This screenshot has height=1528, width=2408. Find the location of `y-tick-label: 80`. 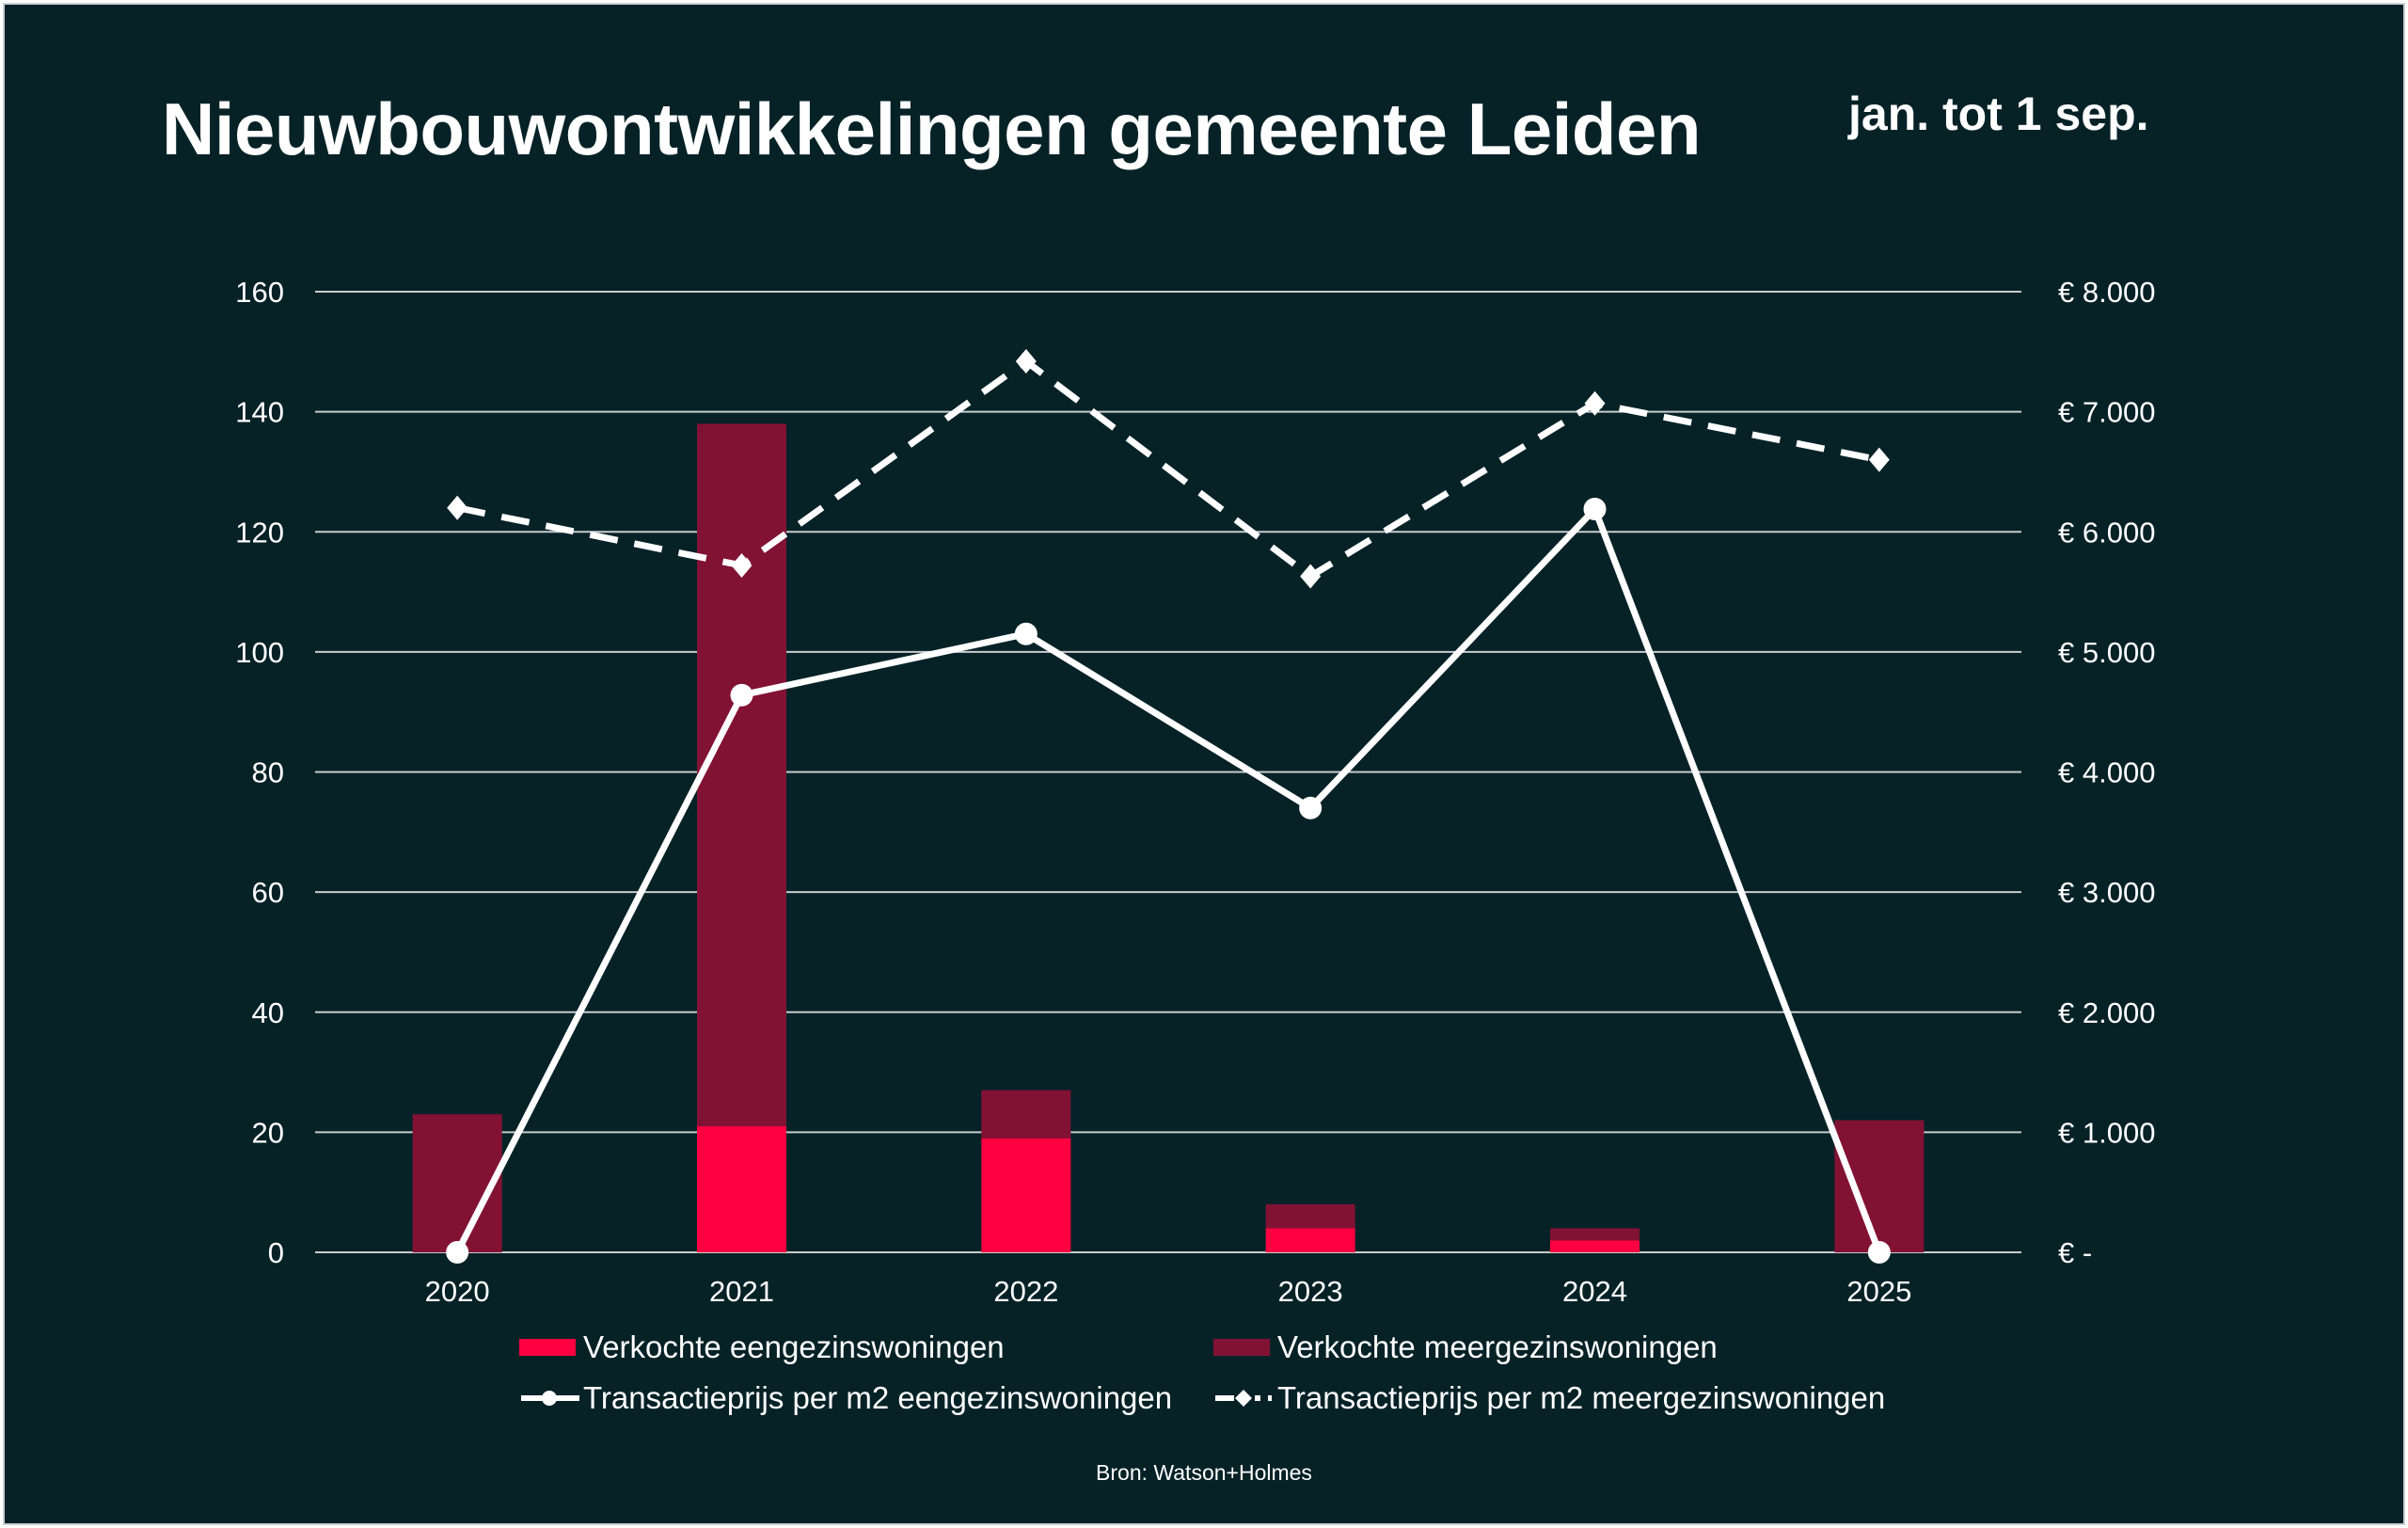

y-tick-label: 80 is located at coordinates (268, 772).